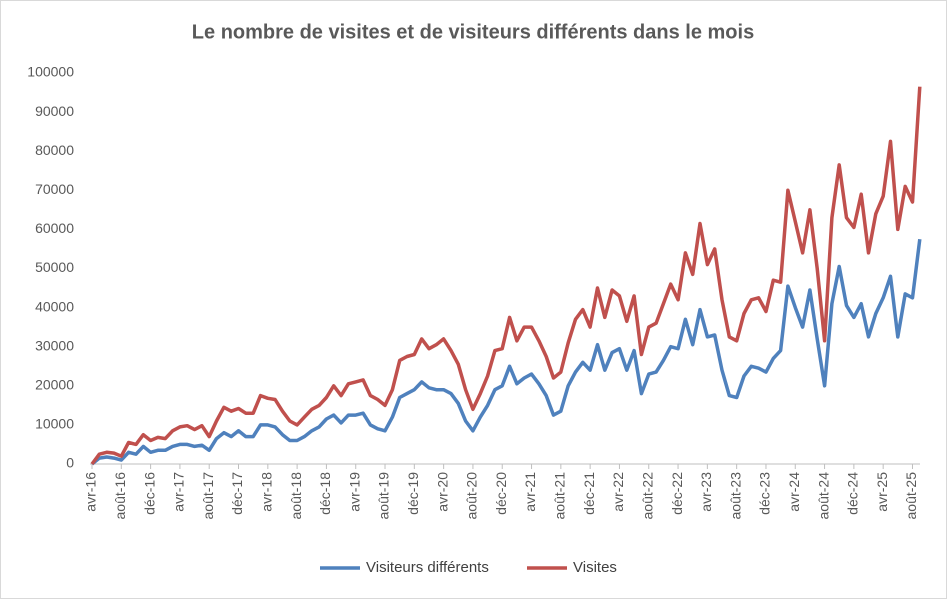 The height and width of the screenshot is (599, 947). Describe the element at coordinates (325, 493) in the screenshot. I see `x-tick-label: déc-18` at that location.